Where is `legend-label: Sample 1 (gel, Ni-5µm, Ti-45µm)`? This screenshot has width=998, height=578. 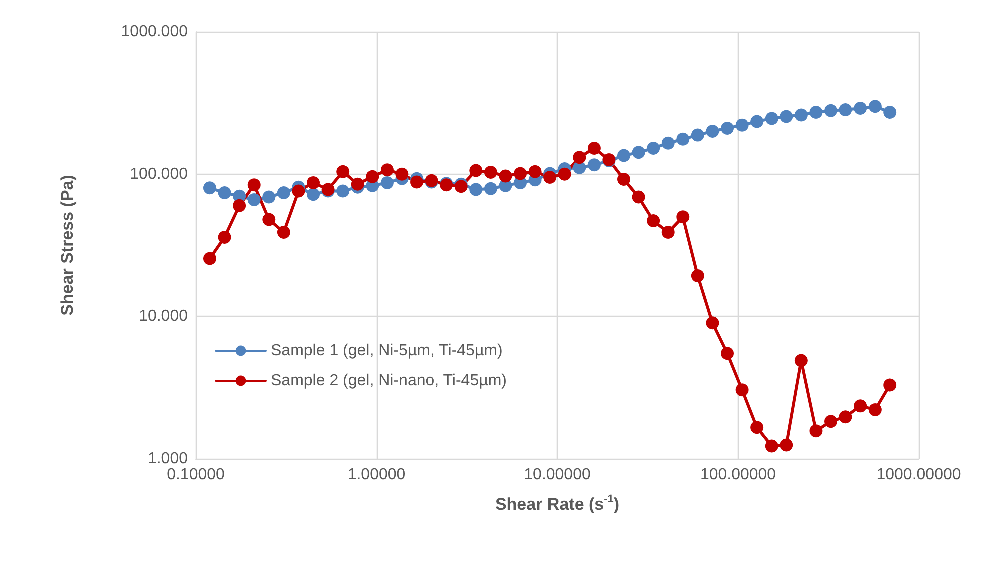
legend-label: Sample 1 (gel, Ni-5µm, Ti-45µm) is located at coordinates (387, 351).